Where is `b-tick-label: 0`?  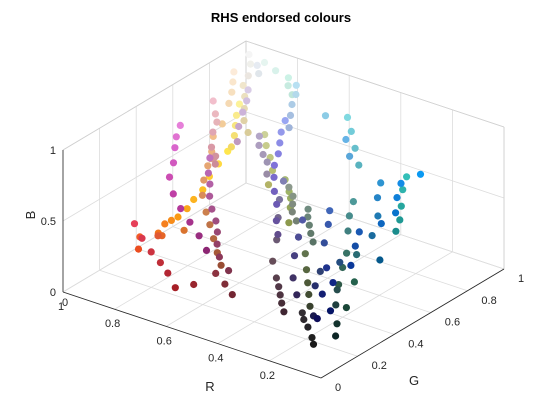
b-tick-label: 0 is located at coordinates (53, 293).